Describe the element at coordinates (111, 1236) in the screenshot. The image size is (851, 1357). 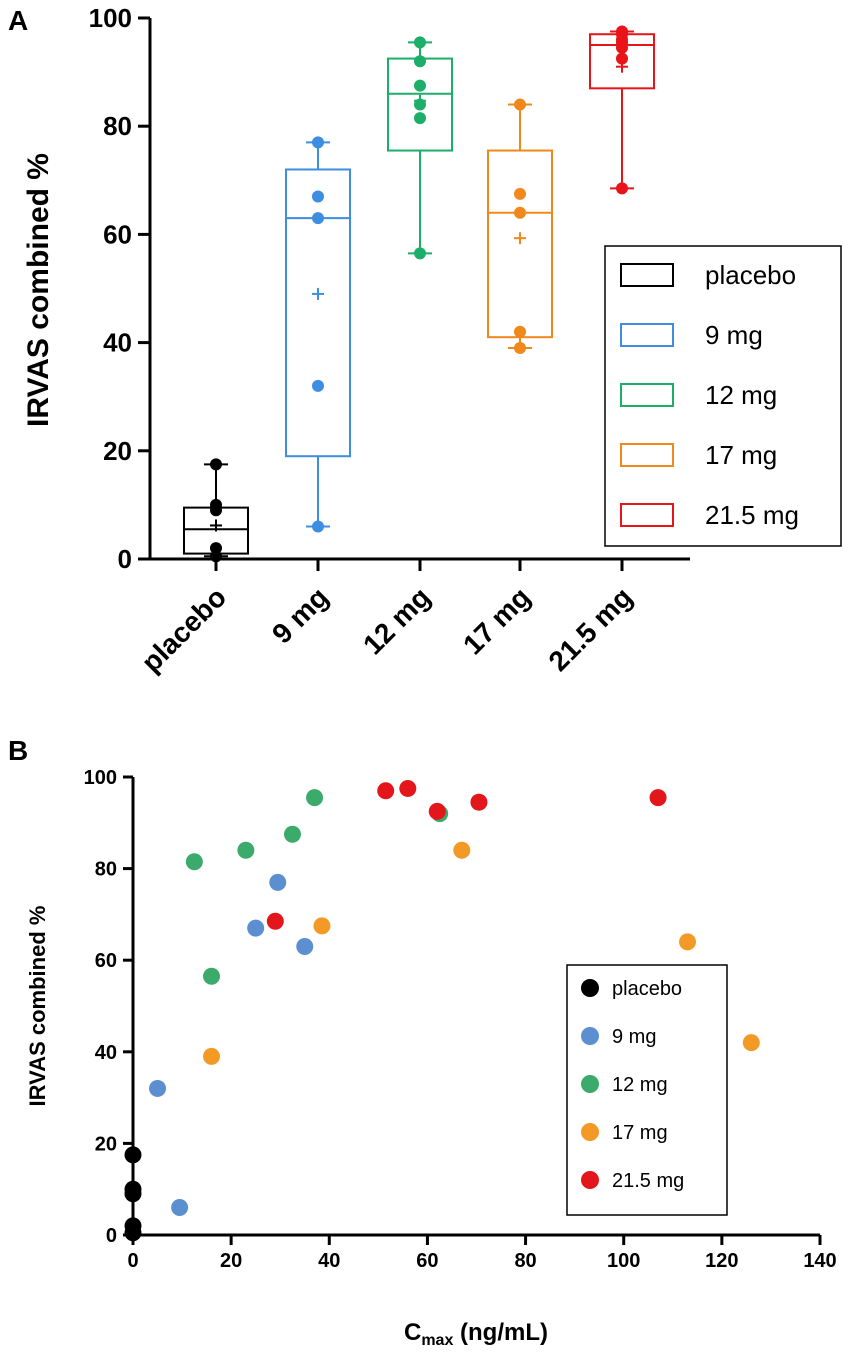
I see `b-y-tick-label: 0` at that location.